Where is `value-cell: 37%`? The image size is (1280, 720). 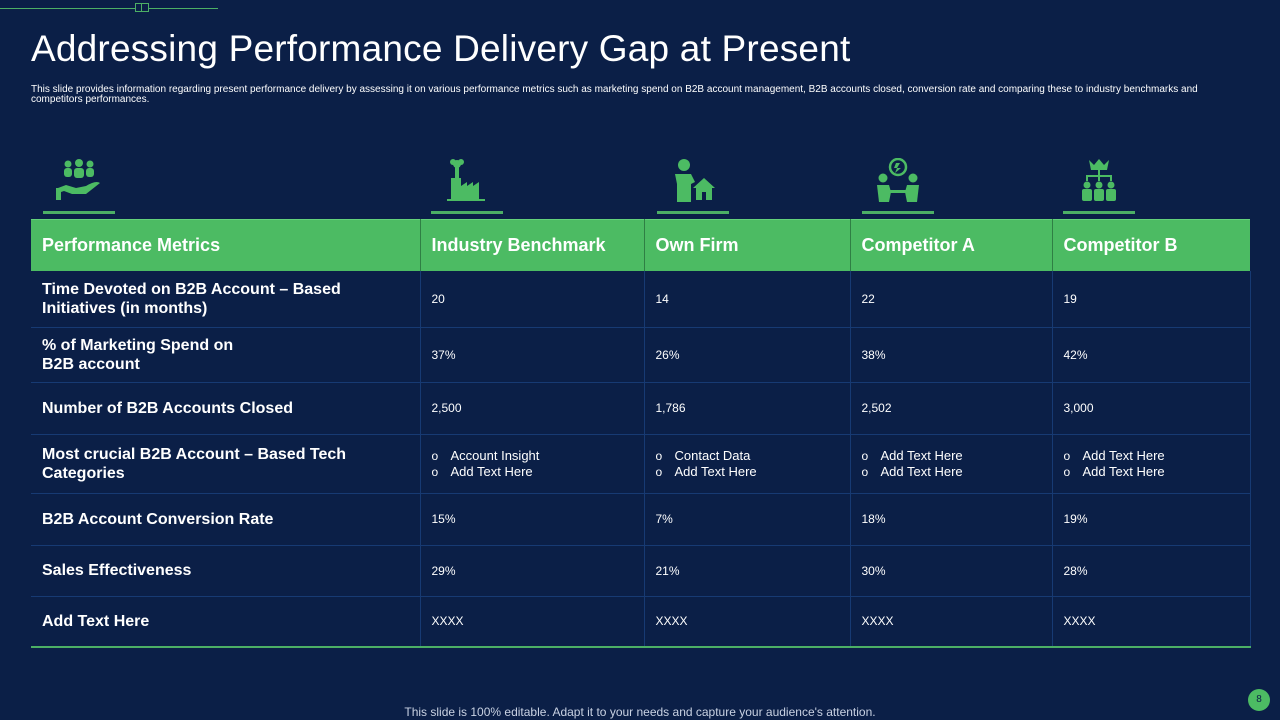
value-cell: 37% is located at coordinates (532, 355).